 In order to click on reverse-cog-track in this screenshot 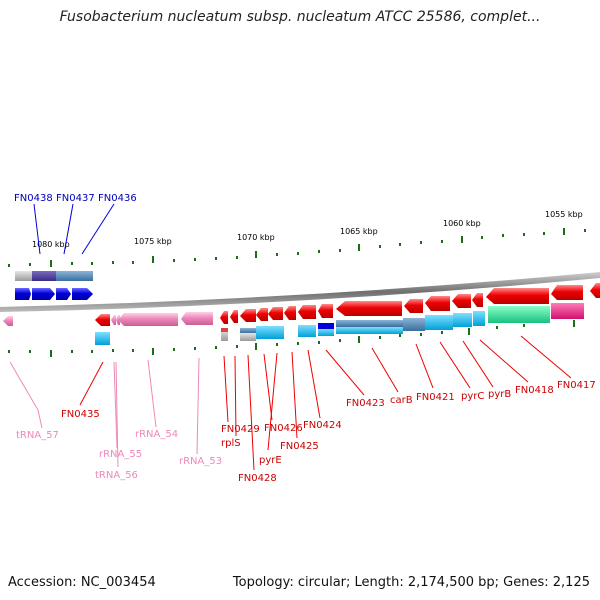, I will do `click(339, 324)`.